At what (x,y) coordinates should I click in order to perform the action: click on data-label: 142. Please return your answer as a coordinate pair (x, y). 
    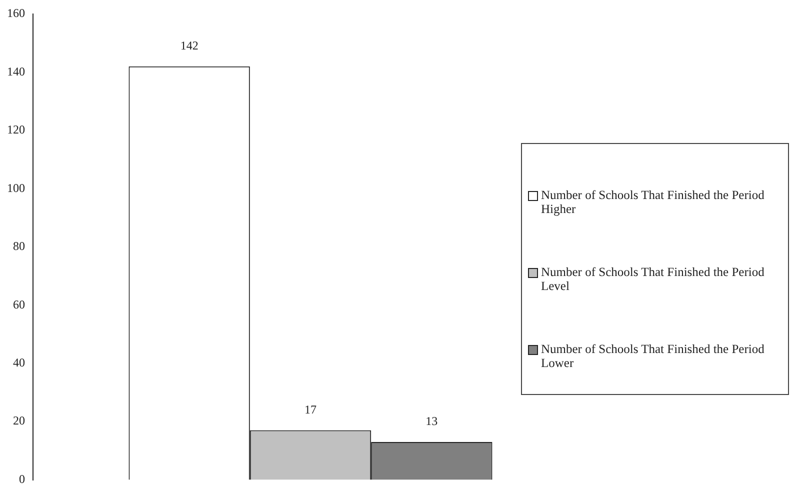
    Looking at the image, I should click on (189, 45).